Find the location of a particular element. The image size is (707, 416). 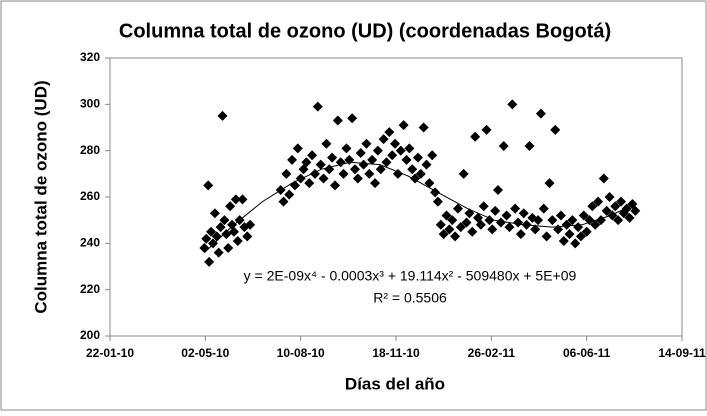

x-tick-label: 02-05-10 is located at coordinates (205, 353).